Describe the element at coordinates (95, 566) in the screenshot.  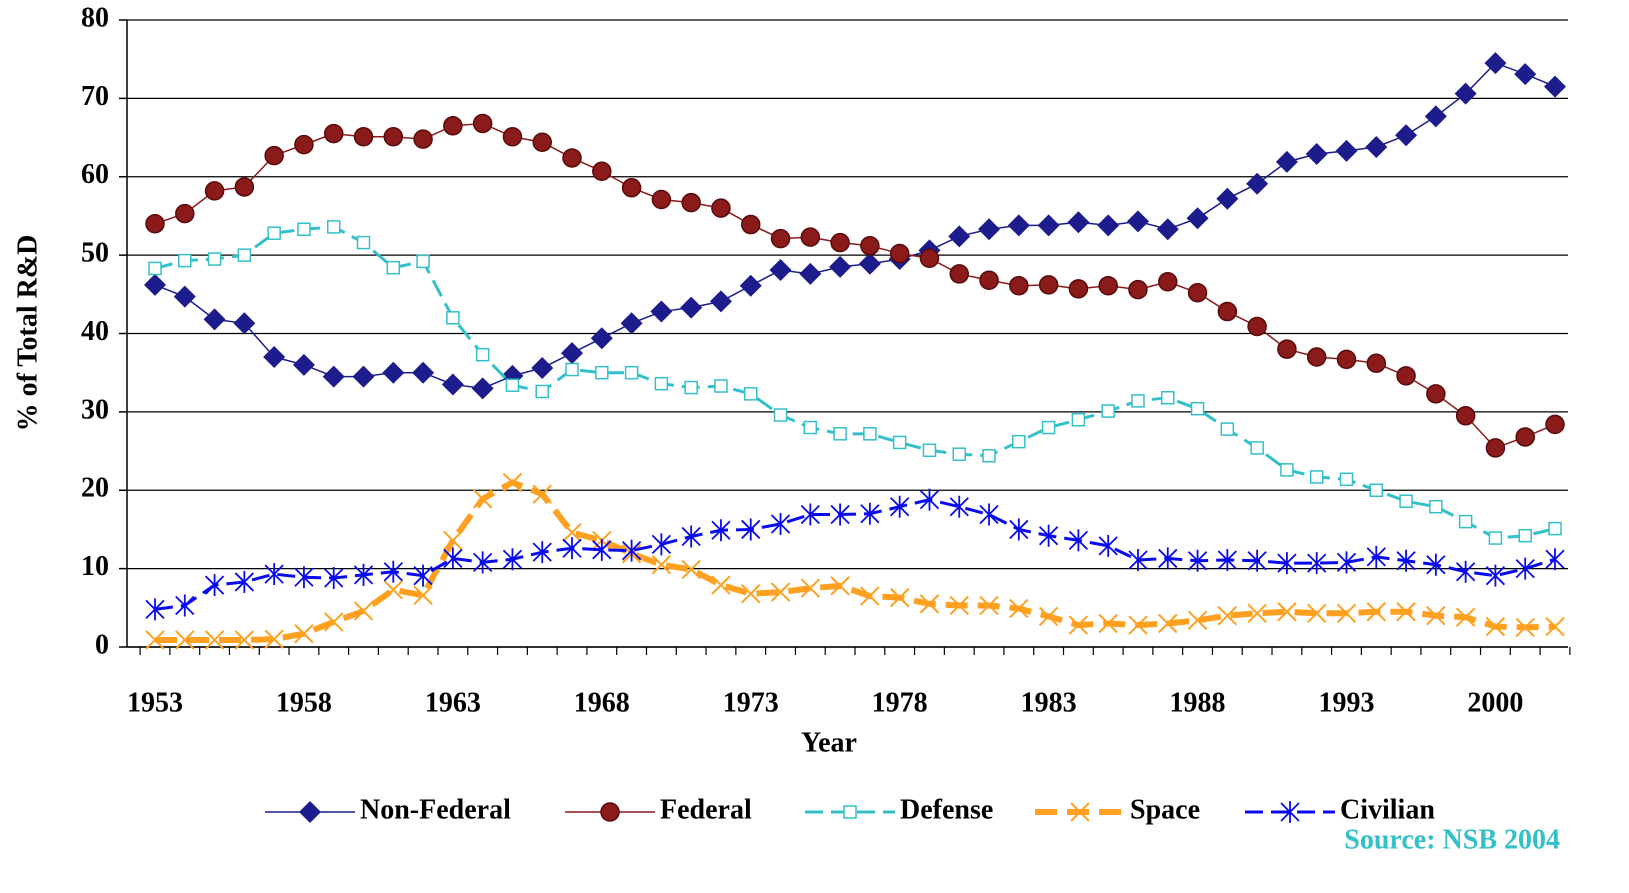
I see `y-tick-label: 10` at that location.